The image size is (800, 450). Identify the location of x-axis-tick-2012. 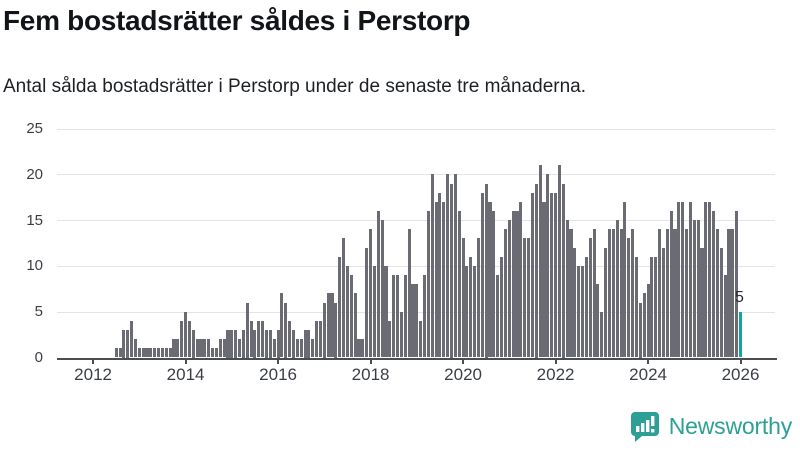
(93, 361).